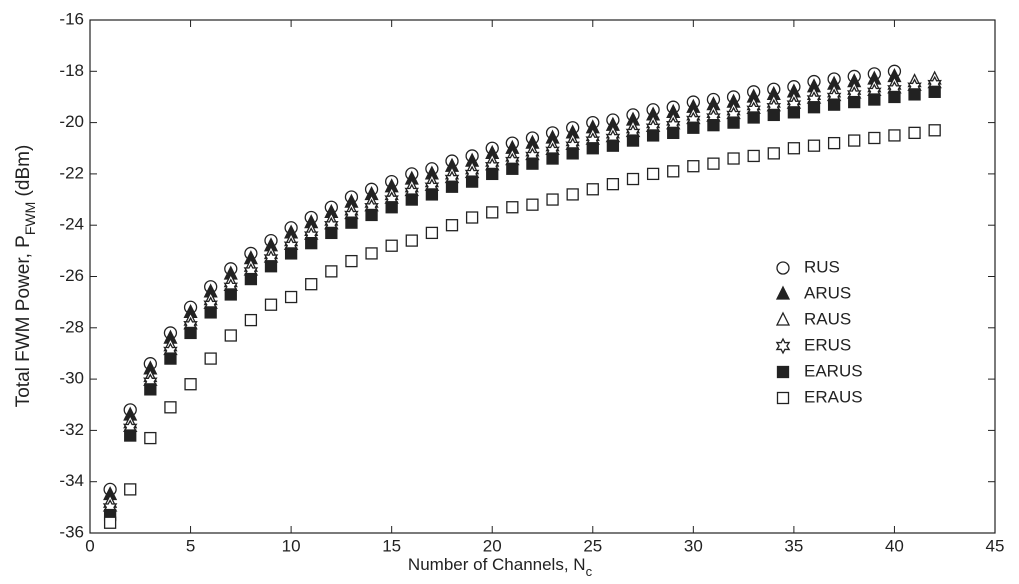 The image size is (1019, 584). I want to click on x-tick-label: 15, so click(391, 545).